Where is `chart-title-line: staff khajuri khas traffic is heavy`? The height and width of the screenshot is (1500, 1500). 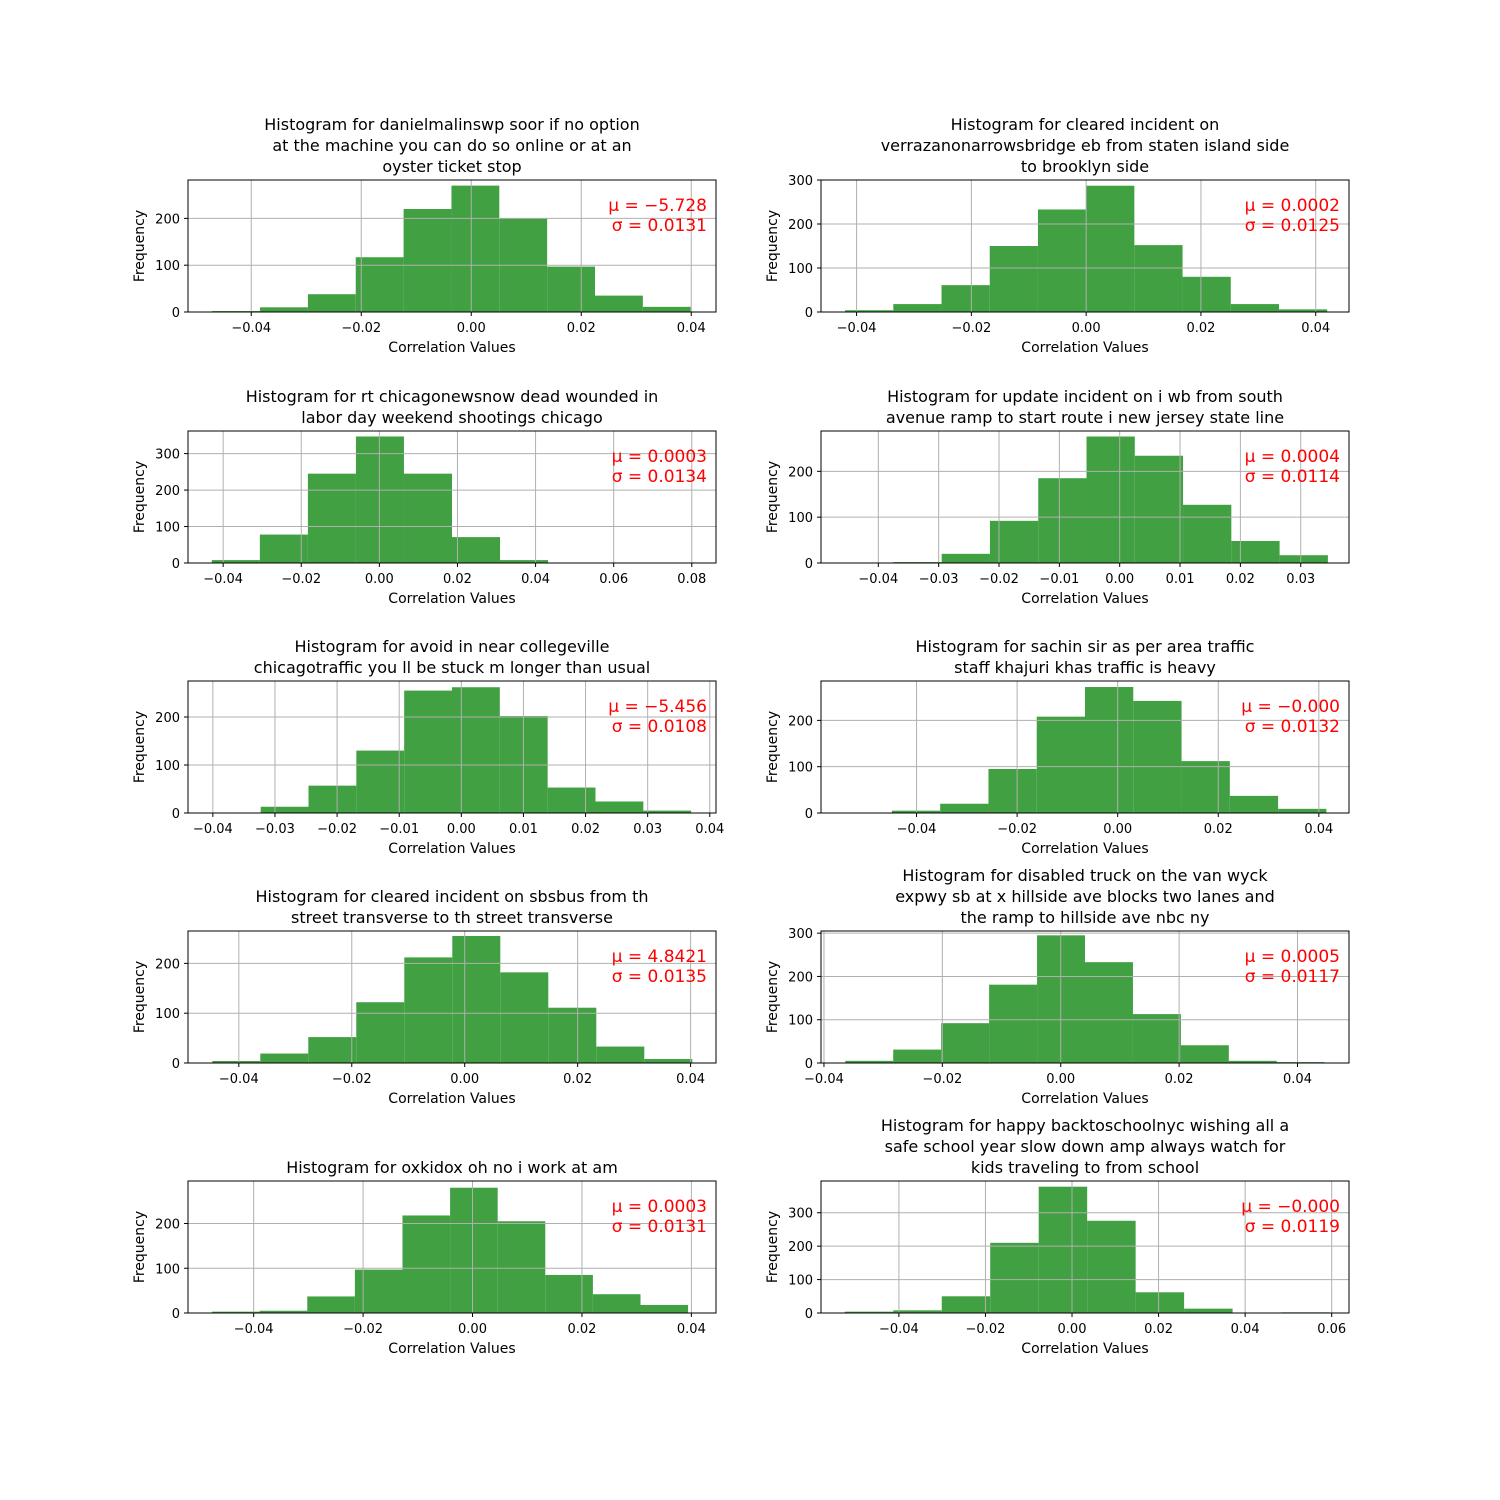
chart-title-line: staff khajuri khas traffic is heavy is located at coordinates (1085, 667).